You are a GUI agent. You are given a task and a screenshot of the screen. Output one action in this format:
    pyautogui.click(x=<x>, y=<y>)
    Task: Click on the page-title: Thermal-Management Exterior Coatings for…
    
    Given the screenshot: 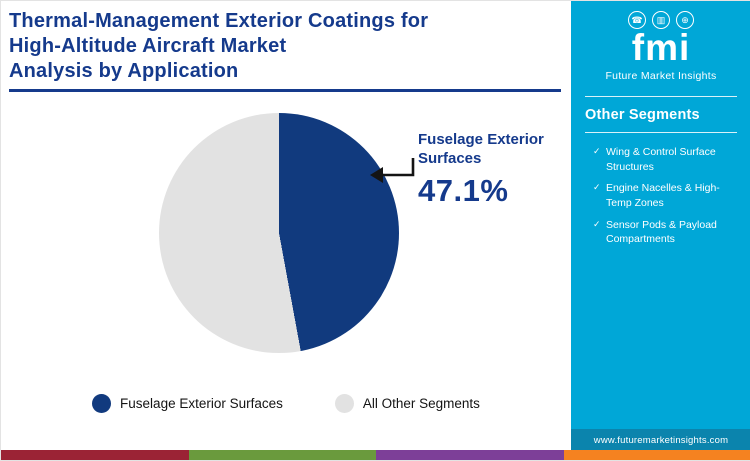 What is the action you would take?
    pyautogui.click(x=219, y=46)
    